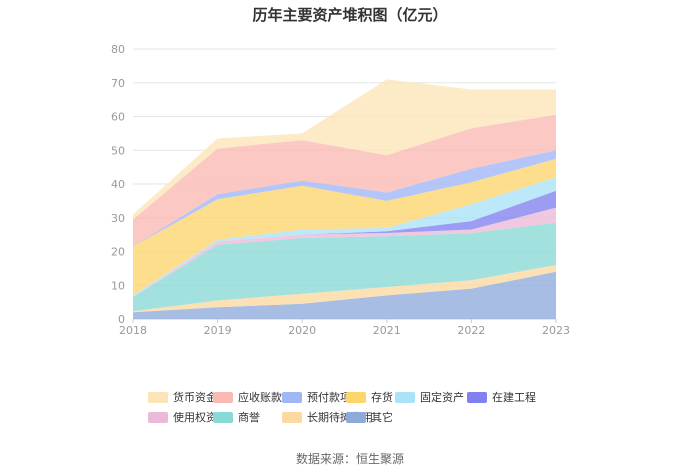  Describe the element at coordinates (249, 417) in the screenshot. I see `legend-label: 商誉` at that location.